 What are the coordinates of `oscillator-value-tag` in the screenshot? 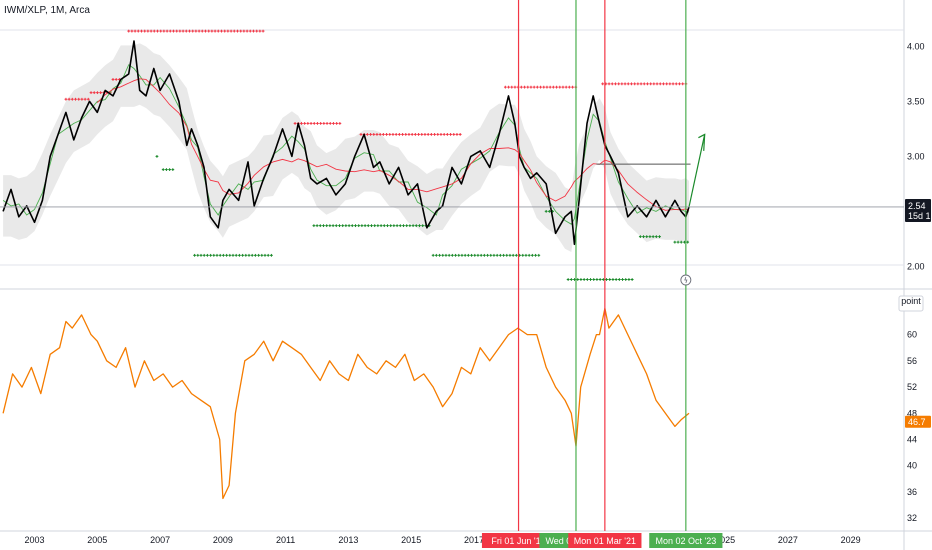 It's located at (918, 421).